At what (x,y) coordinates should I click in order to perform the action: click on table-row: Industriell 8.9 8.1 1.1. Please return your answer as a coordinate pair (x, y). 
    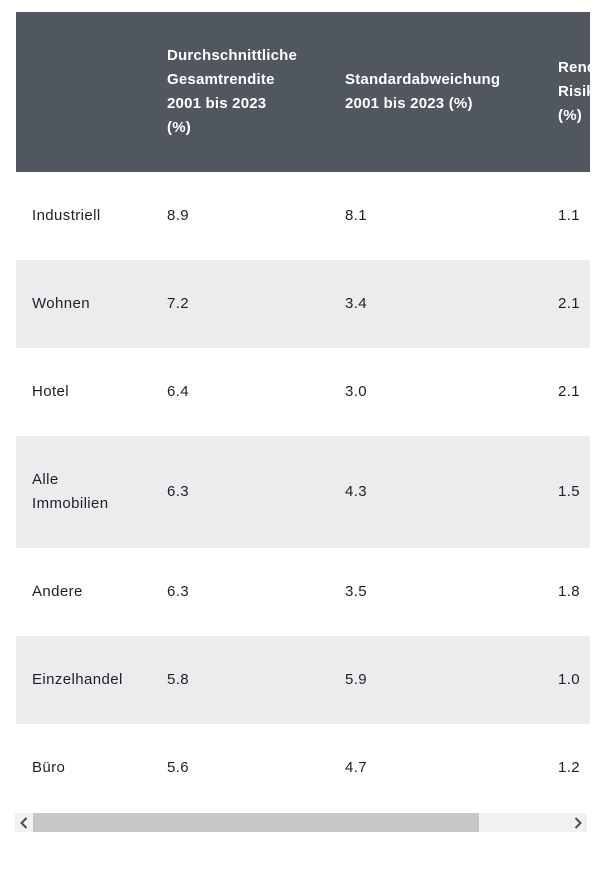
    Looking at the image, I should click on (303, 216).